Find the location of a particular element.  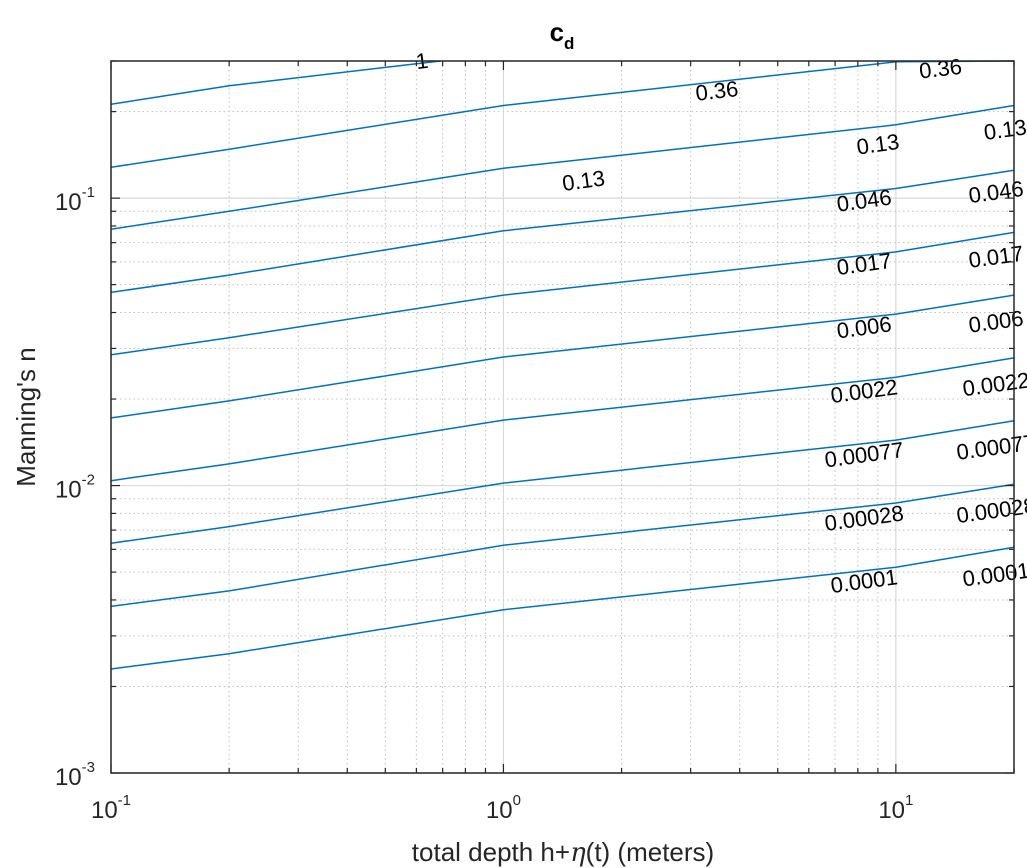

y-tick-label-exponent: -3 is located at coordinates (88, 767).